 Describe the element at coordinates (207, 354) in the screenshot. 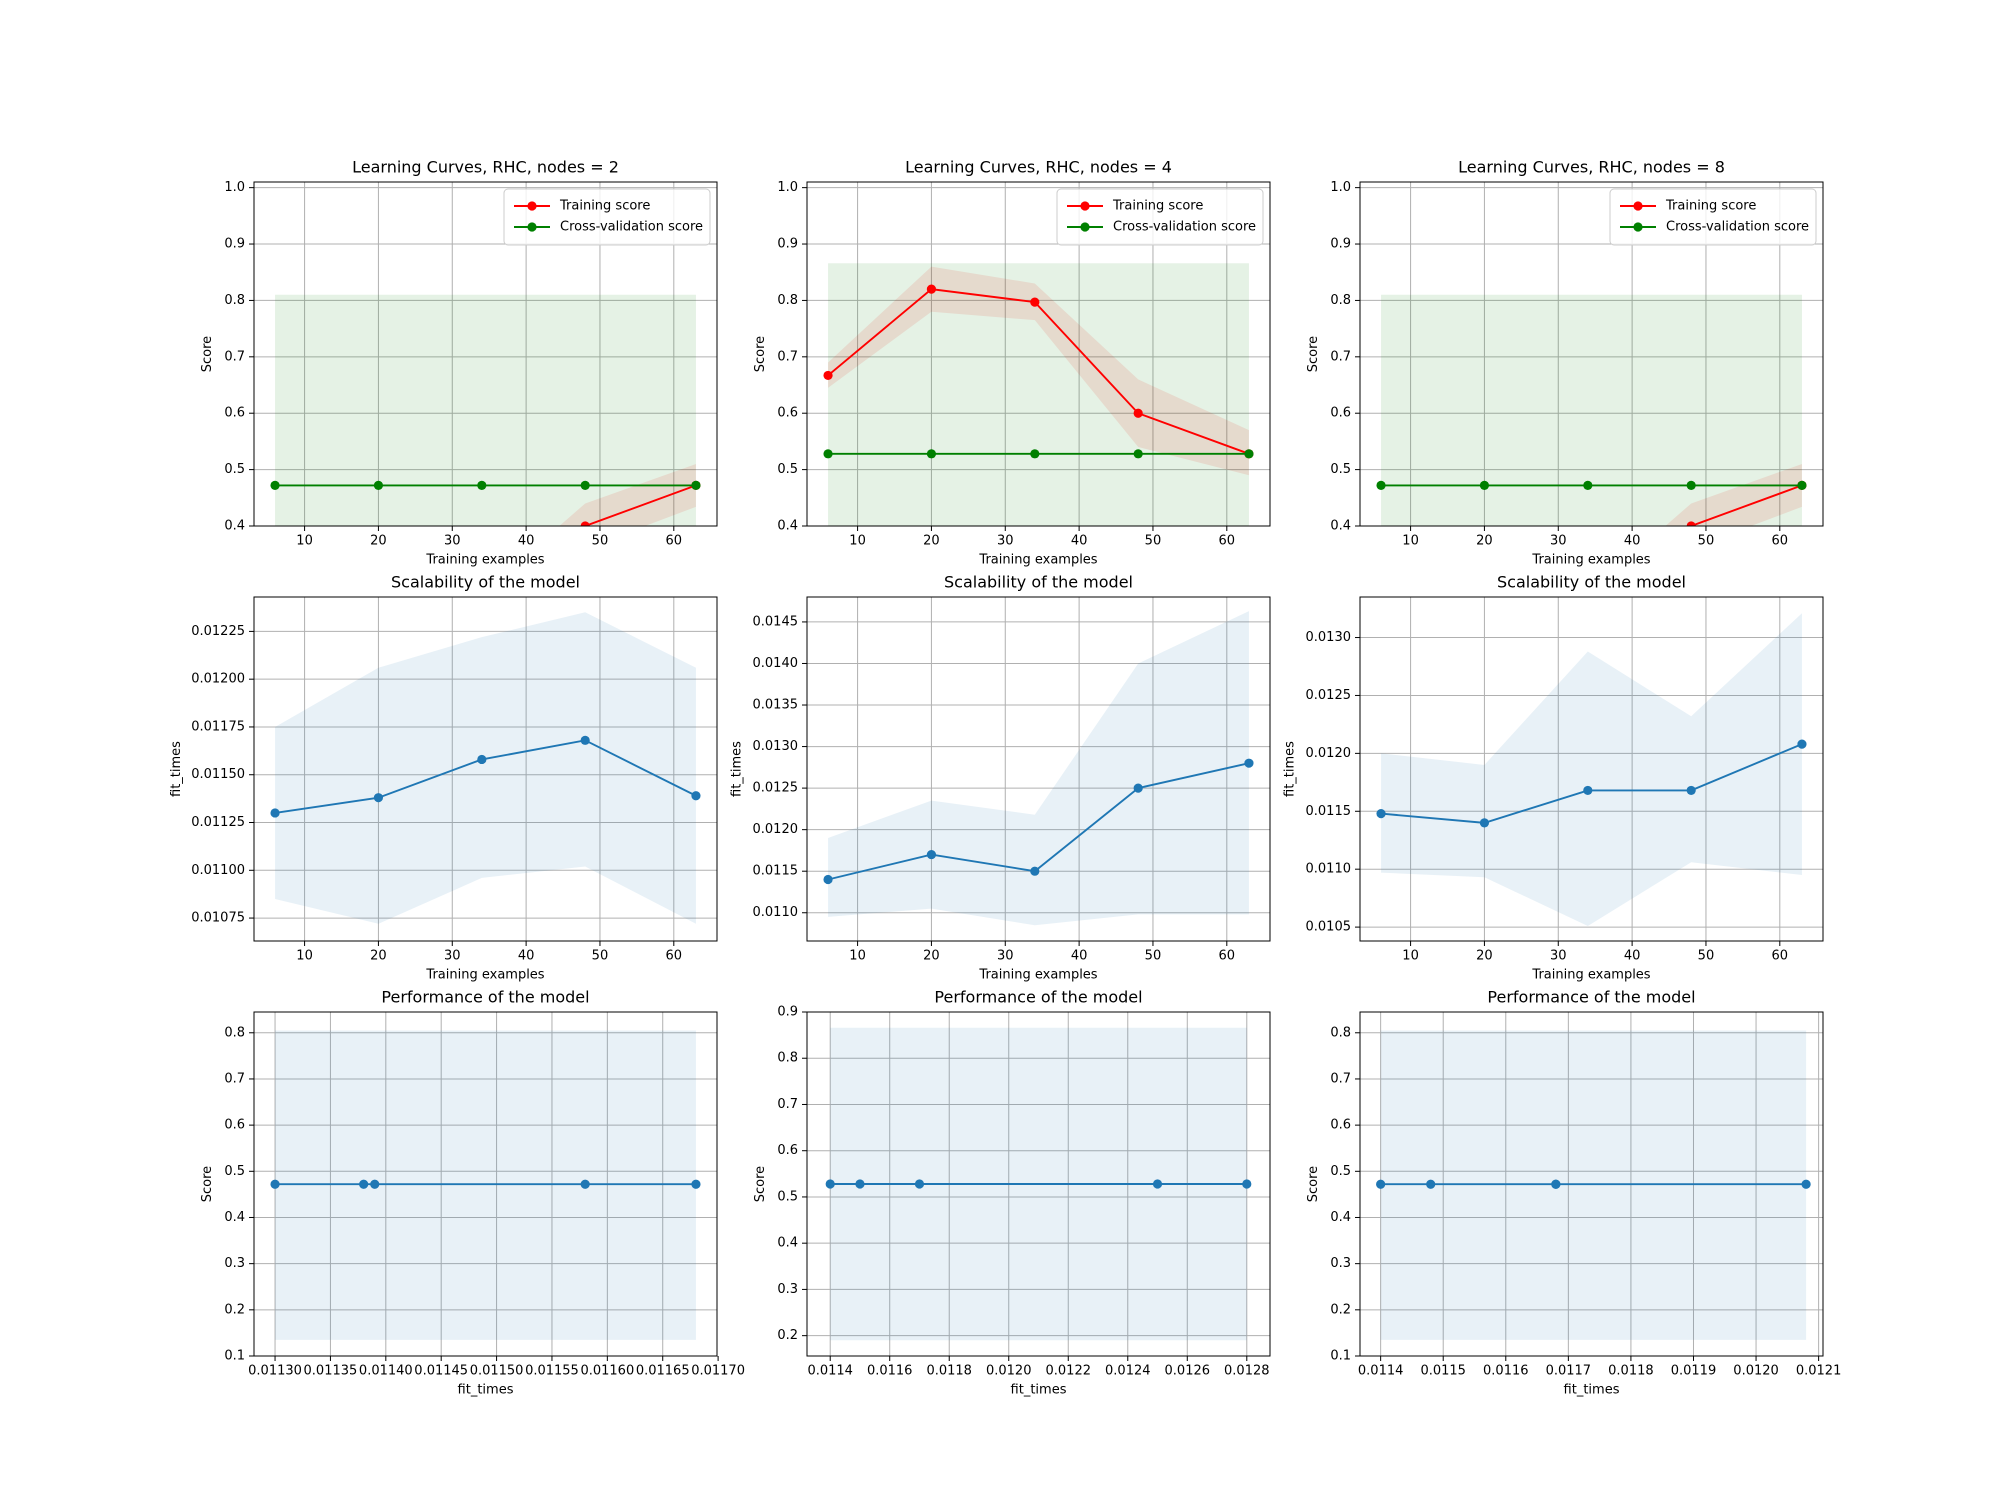

I see `y-axis-label: Score` at that location.